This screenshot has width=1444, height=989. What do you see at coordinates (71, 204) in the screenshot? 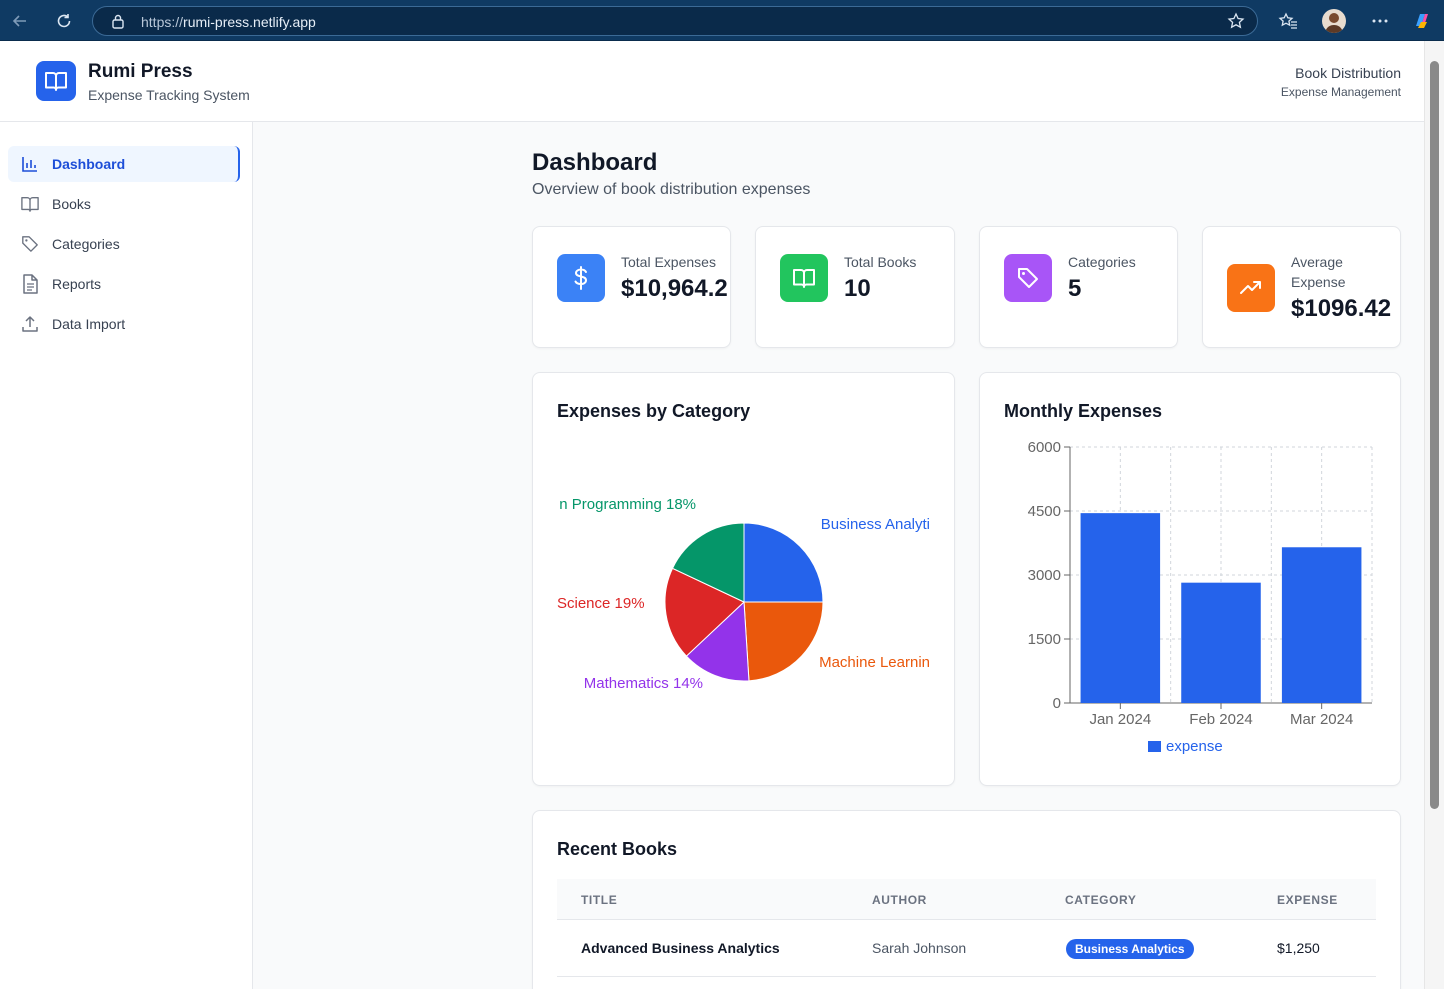
I see `sidebar-item-label: Books` at bounding box center [71, 204].